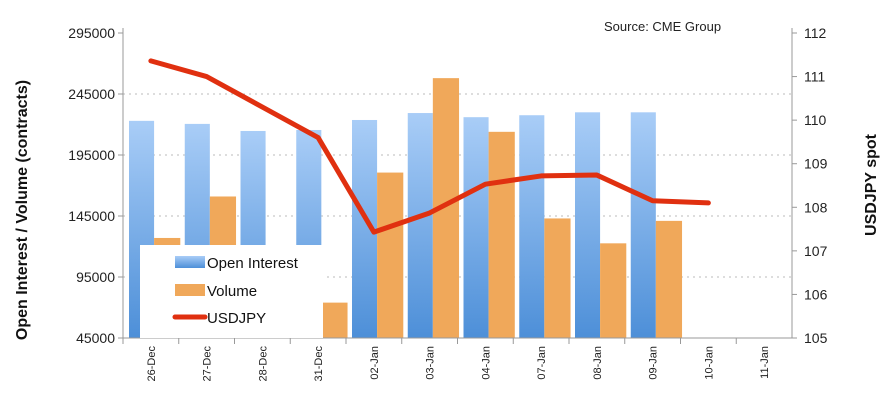 The height and width of the screenshot is (404, 890). I want to click on legend-swatch-volume, so click(190, 290).